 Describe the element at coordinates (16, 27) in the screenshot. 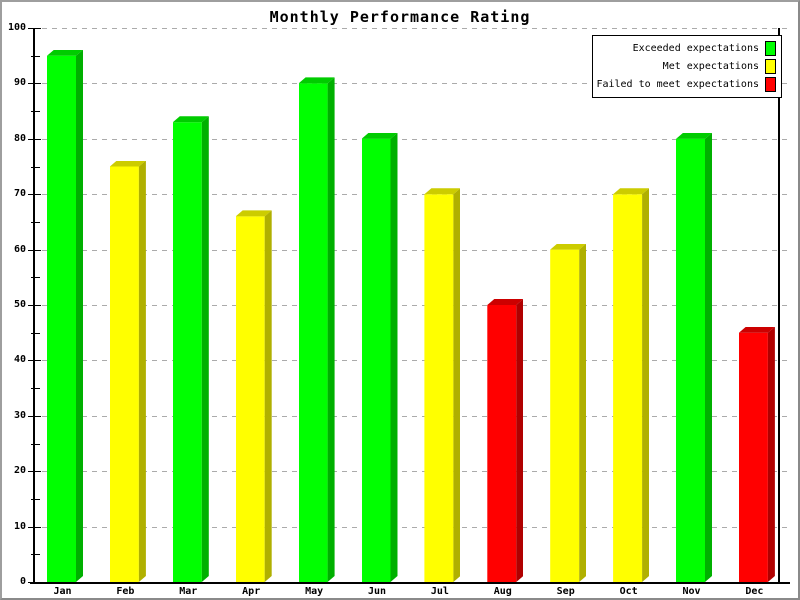

I see `y-axis-label-100: 100` at that location.